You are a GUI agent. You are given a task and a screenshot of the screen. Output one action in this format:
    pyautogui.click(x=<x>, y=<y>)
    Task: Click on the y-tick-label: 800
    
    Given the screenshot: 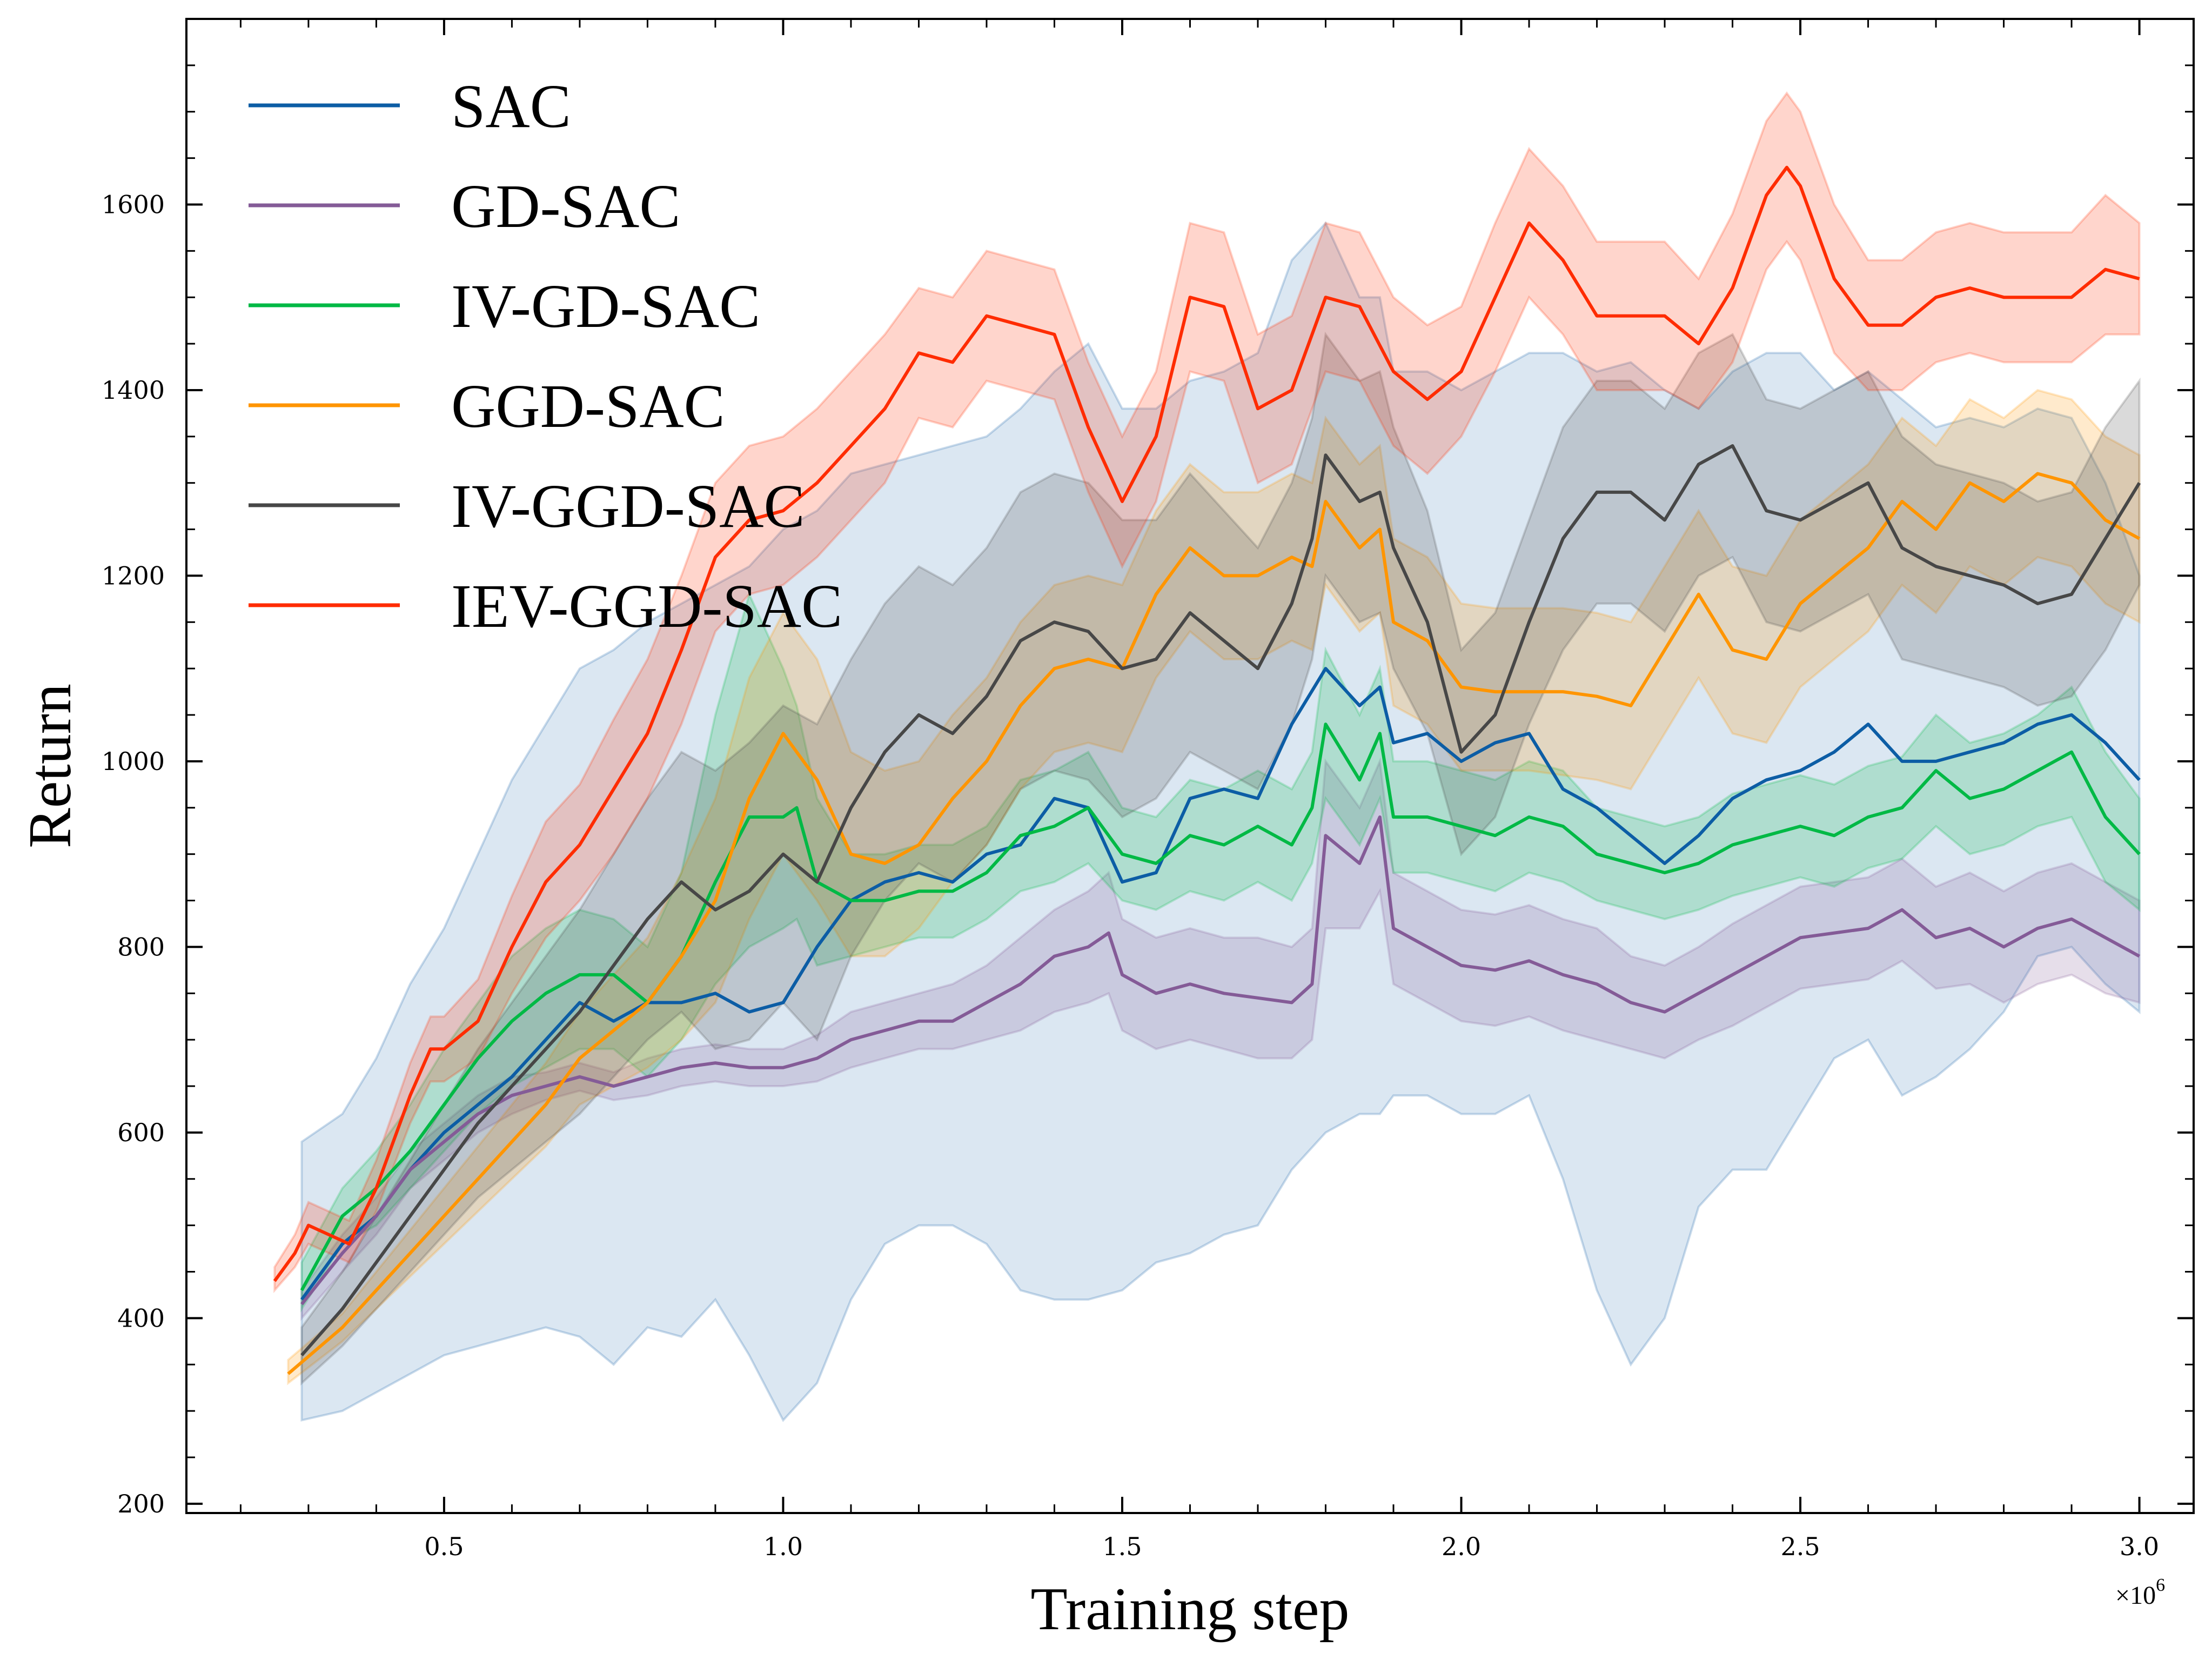 What is the action you would take?
    pyautogui.click(x=141, y=947)
    